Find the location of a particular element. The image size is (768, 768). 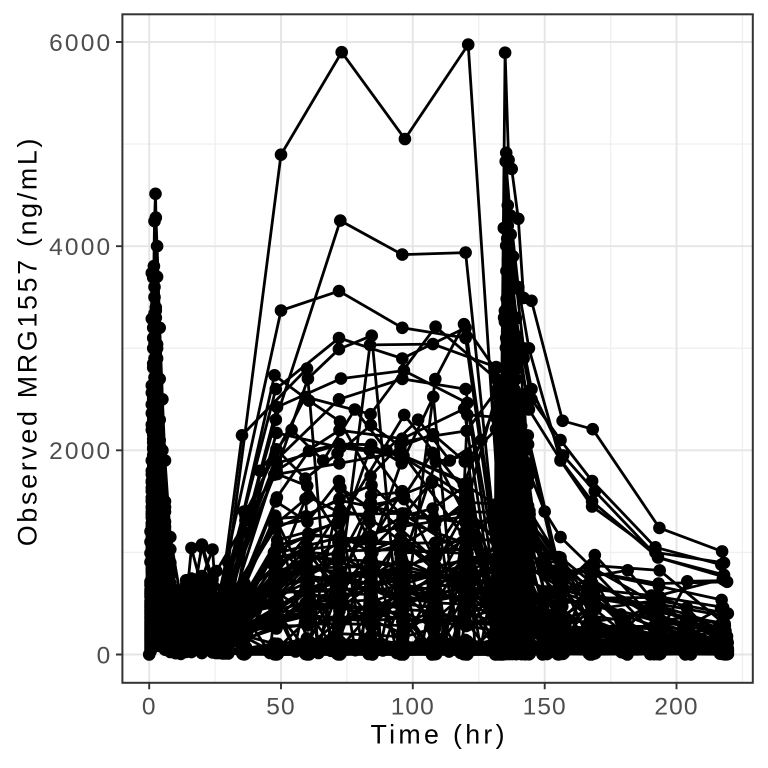

svg-text: 4000 is located at coordinates (80, 247).